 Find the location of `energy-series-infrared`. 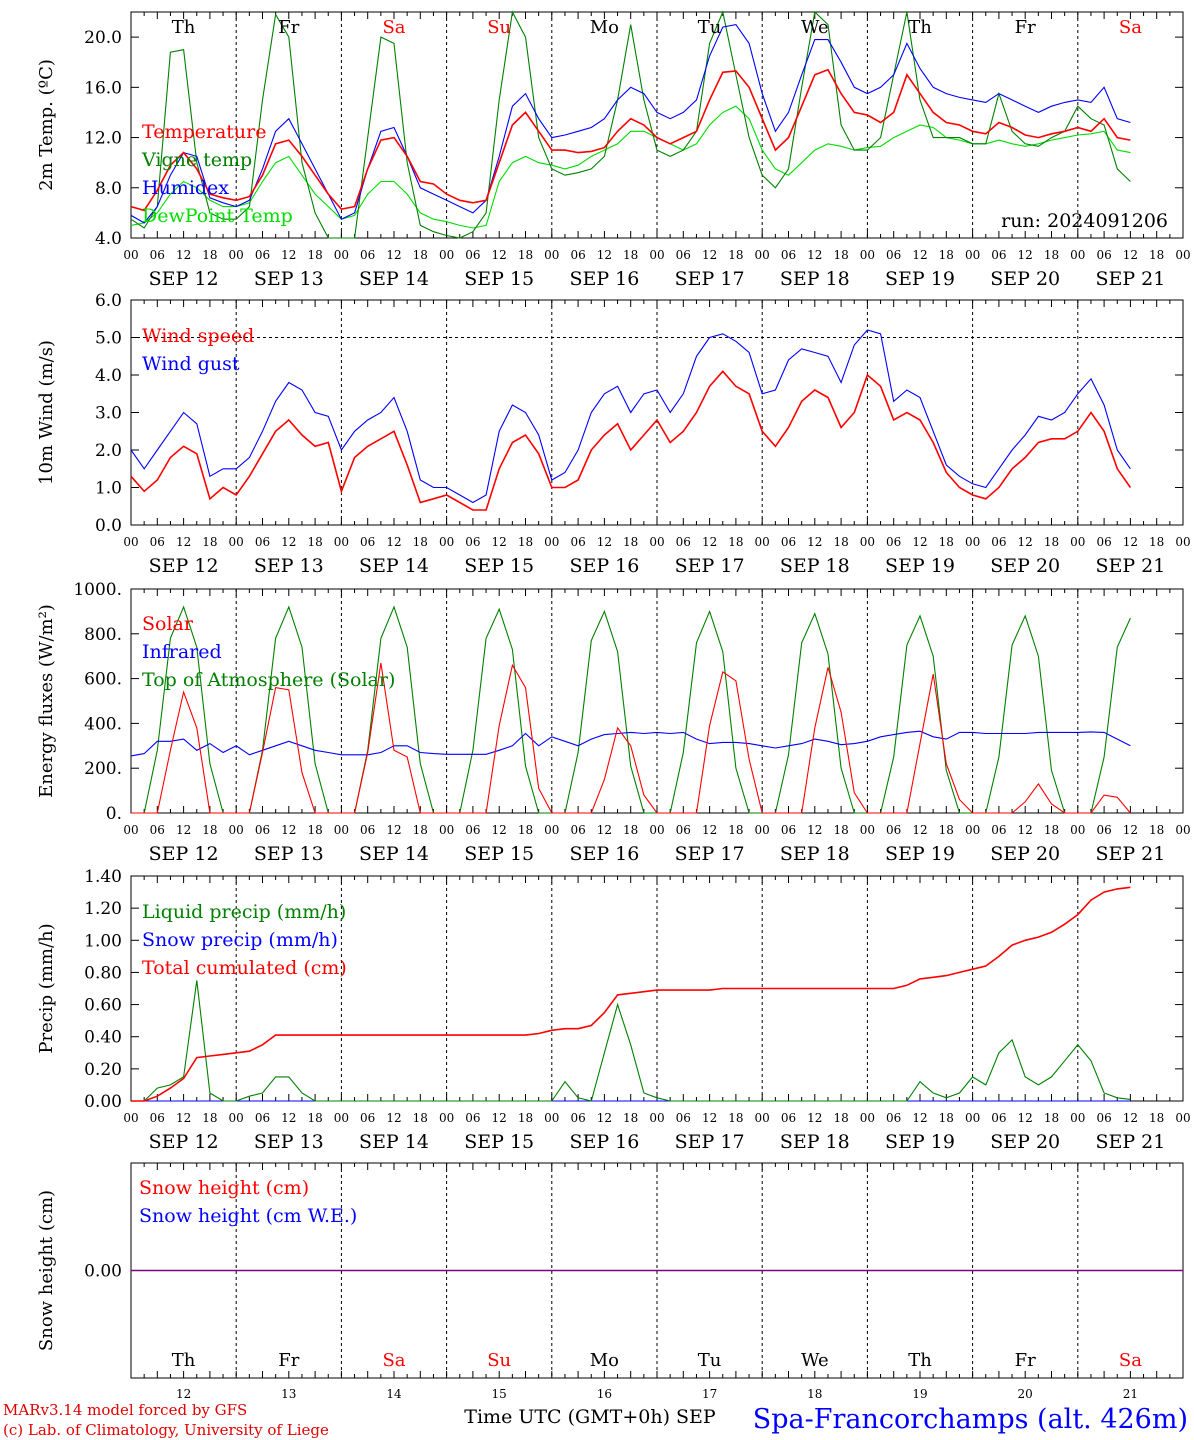

energy-series-infrared is located at coordinates (630, 743).